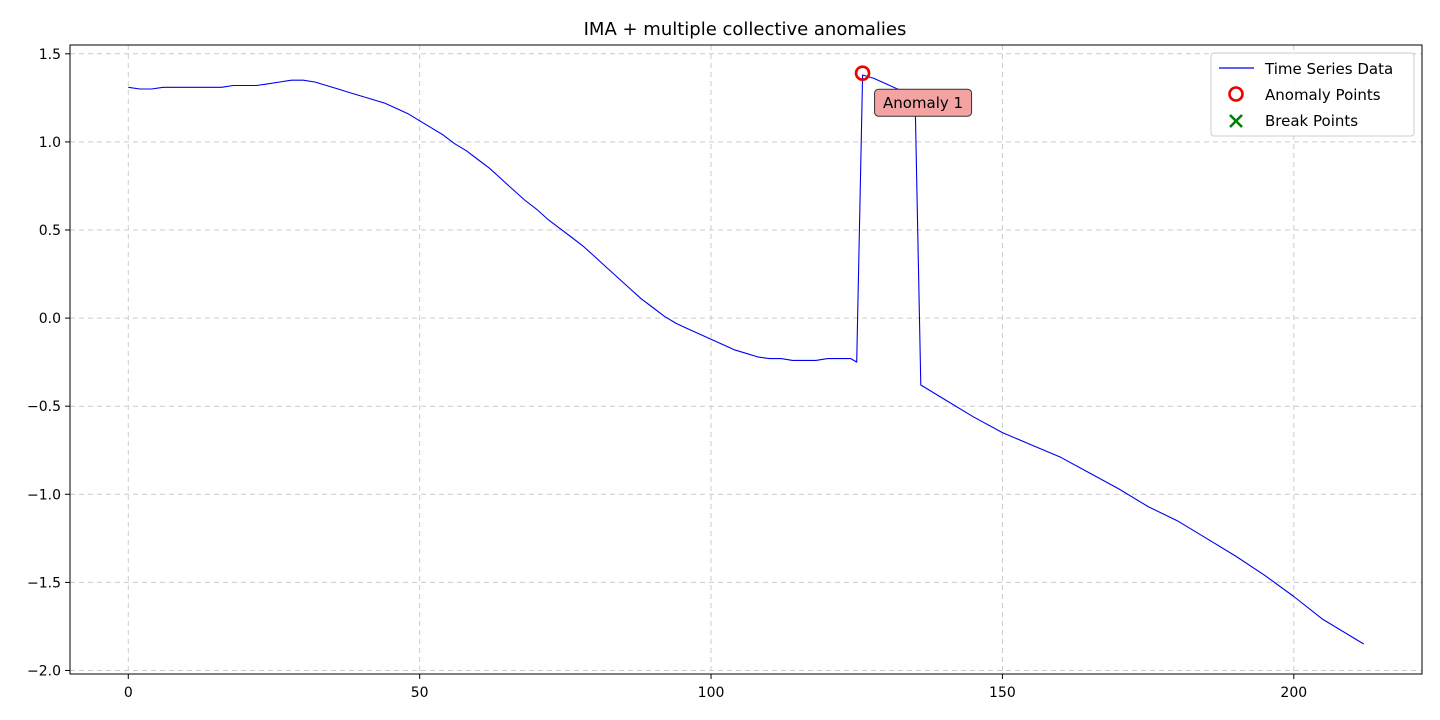 This screenshot has height=720, width=1440. What do you see at coordinates (1002, 693) in the screenshot?
I see `x-tick-label: 150` at bounding box center [1002, 693].